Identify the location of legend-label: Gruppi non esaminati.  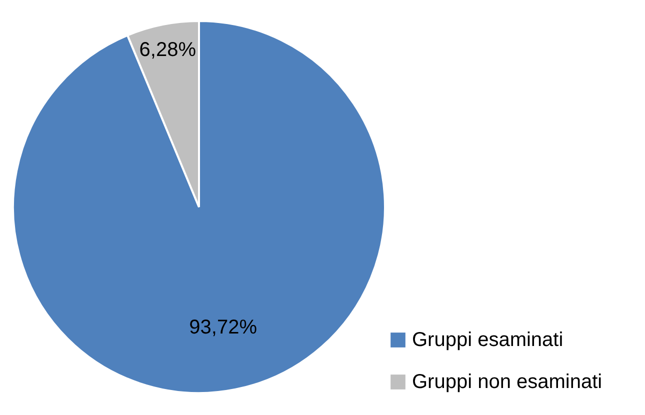
(507, 382).